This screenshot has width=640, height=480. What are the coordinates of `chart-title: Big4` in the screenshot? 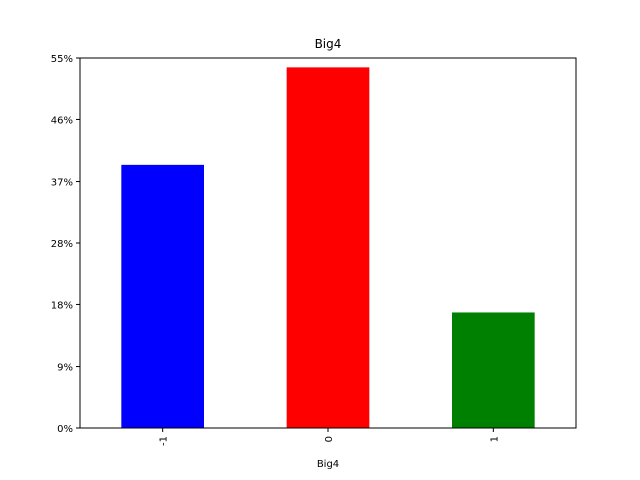 It's located at (328, 44).